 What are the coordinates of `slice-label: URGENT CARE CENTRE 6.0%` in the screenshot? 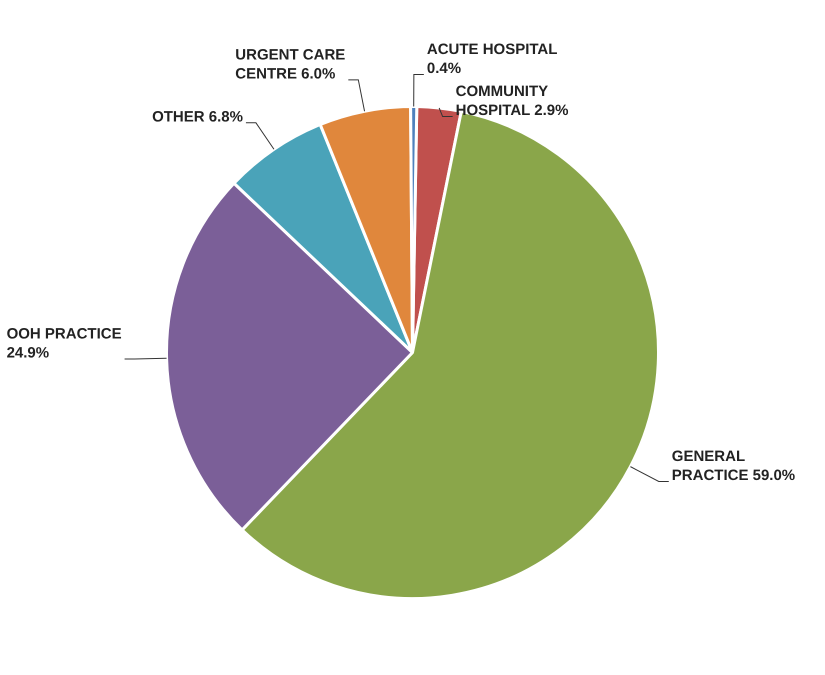 It's located at (290, 64).